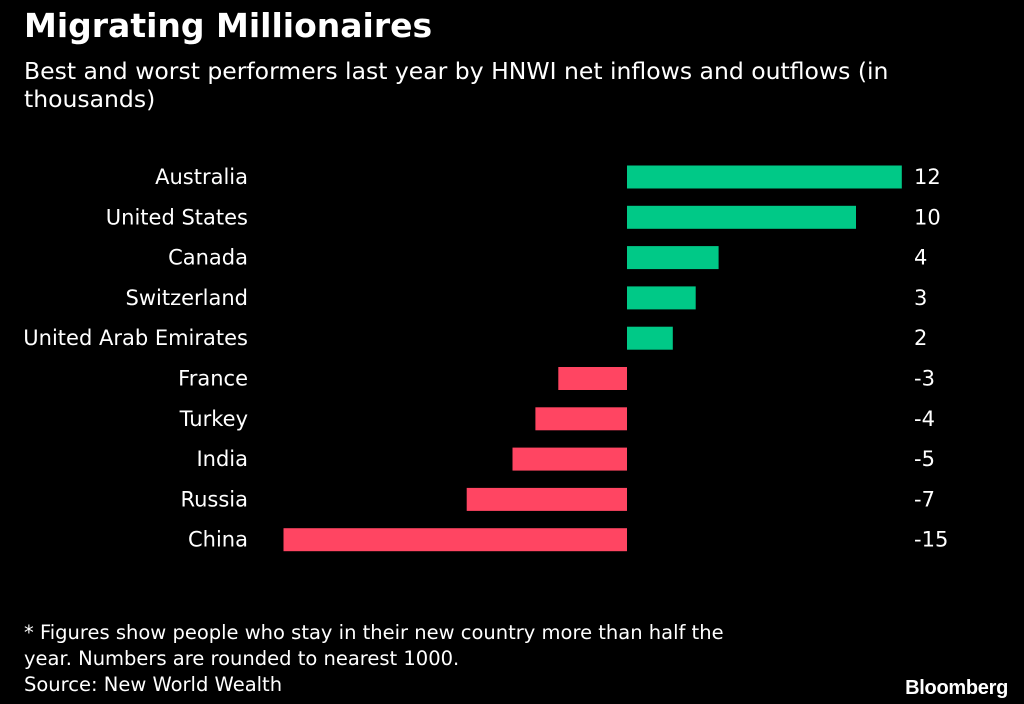 The image size is (1024, 704). Describe the element at coordinates (931, 358) in the screenshot. I see `value-labels: 12 10 4 3 2 -3 -4 -5 -7 -15` at that location.